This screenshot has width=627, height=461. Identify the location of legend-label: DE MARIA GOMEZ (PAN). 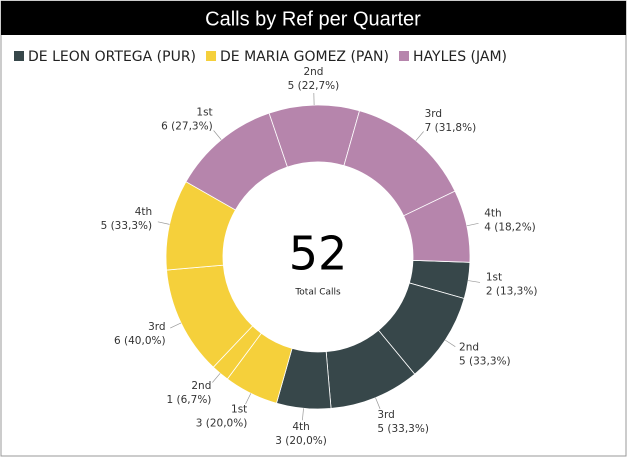
(304, 57).